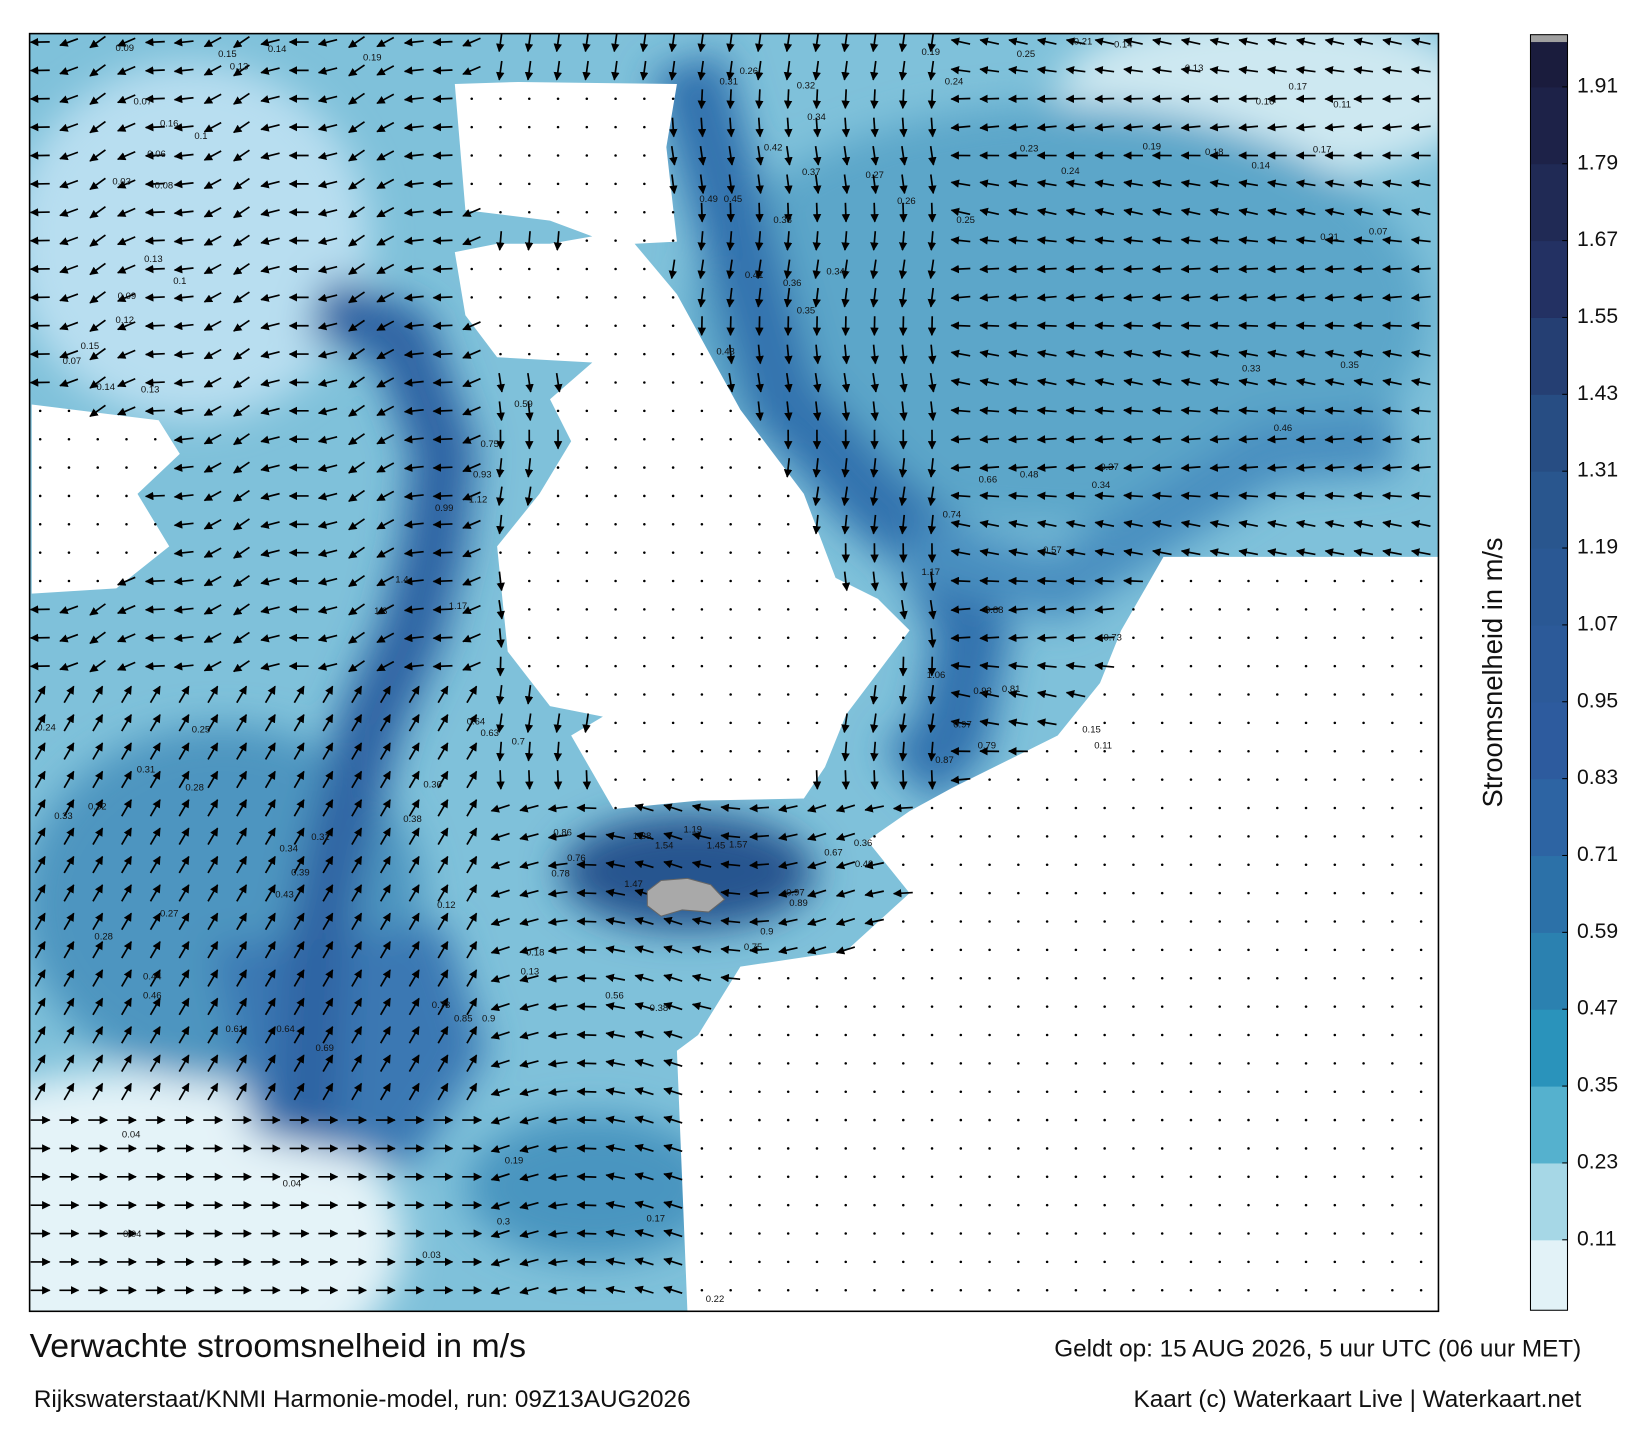 The image size is (1650, 1450). Describe the element at coordinates (1298, 87) in the screenshot. I see `speed-label: 0.17` at that location.